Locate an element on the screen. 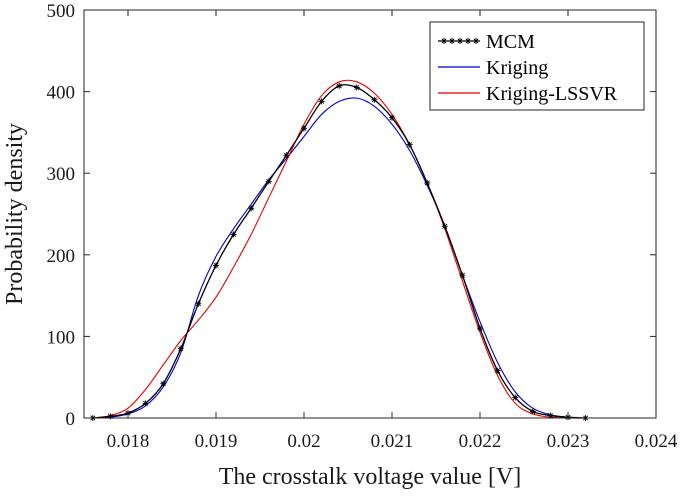  legend-entry-kriging-lssvr: Kriging-LSSVR is located at coordinates (528, 94).